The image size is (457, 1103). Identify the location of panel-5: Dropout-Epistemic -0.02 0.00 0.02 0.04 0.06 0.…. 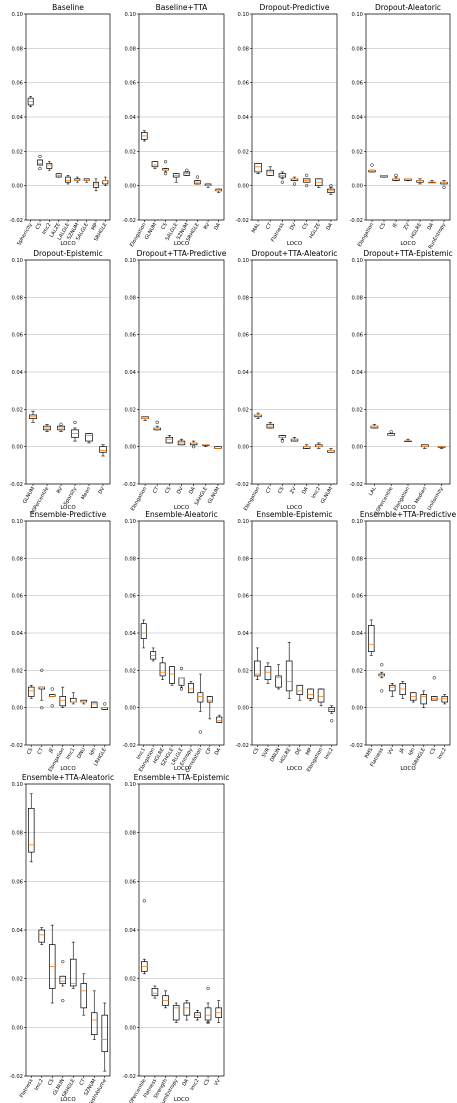
(60, 382).